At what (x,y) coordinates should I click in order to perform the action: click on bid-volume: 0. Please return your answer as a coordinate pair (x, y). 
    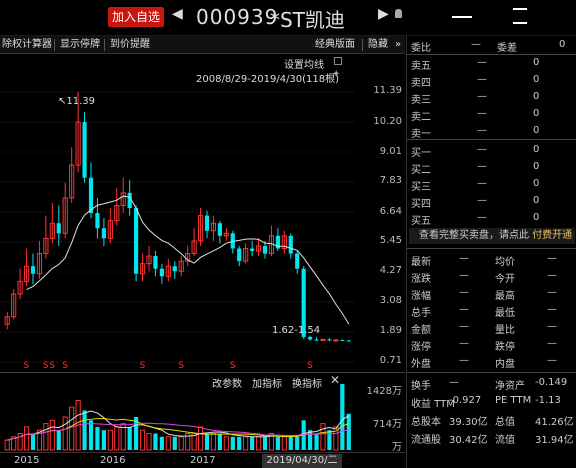
    Looking at the image, I should click on (536, 183).